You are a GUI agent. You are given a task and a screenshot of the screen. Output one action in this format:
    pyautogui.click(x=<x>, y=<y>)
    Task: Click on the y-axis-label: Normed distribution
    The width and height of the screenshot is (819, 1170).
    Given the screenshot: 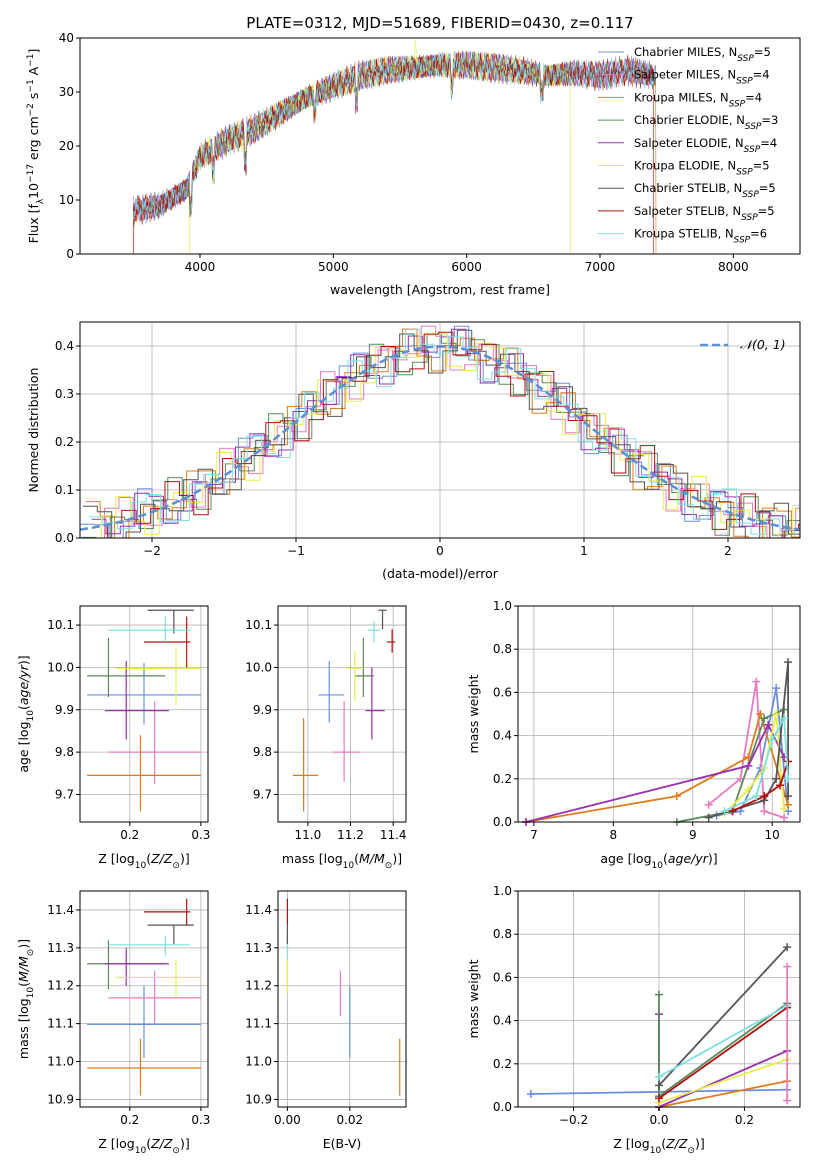 What is the action you would take?
    pyautogui.click(x=33, y=430)
    